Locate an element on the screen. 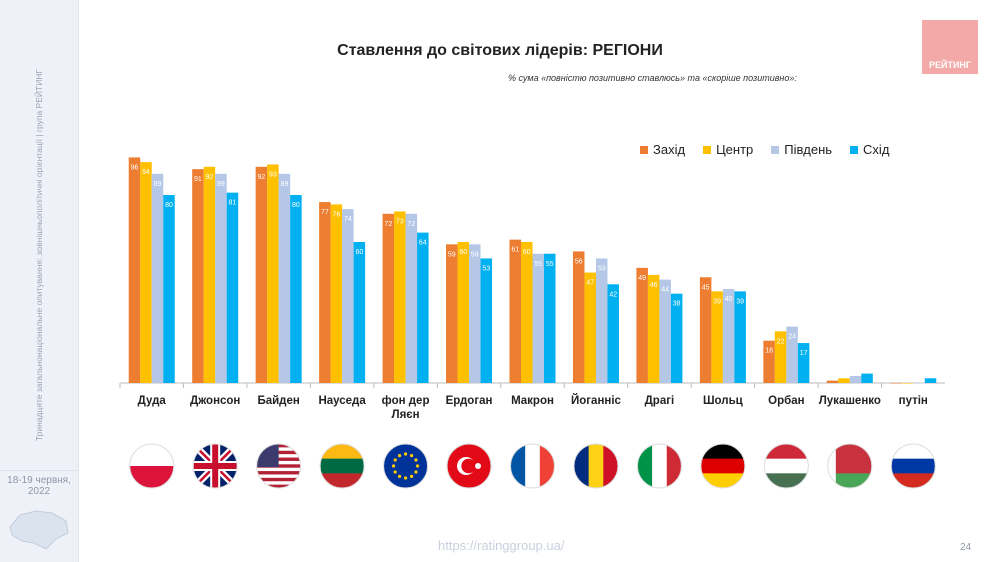 Image resolution: width=1000 pixels, height=562 pixels. data-label: 60 is located at coordinates (463, 252).